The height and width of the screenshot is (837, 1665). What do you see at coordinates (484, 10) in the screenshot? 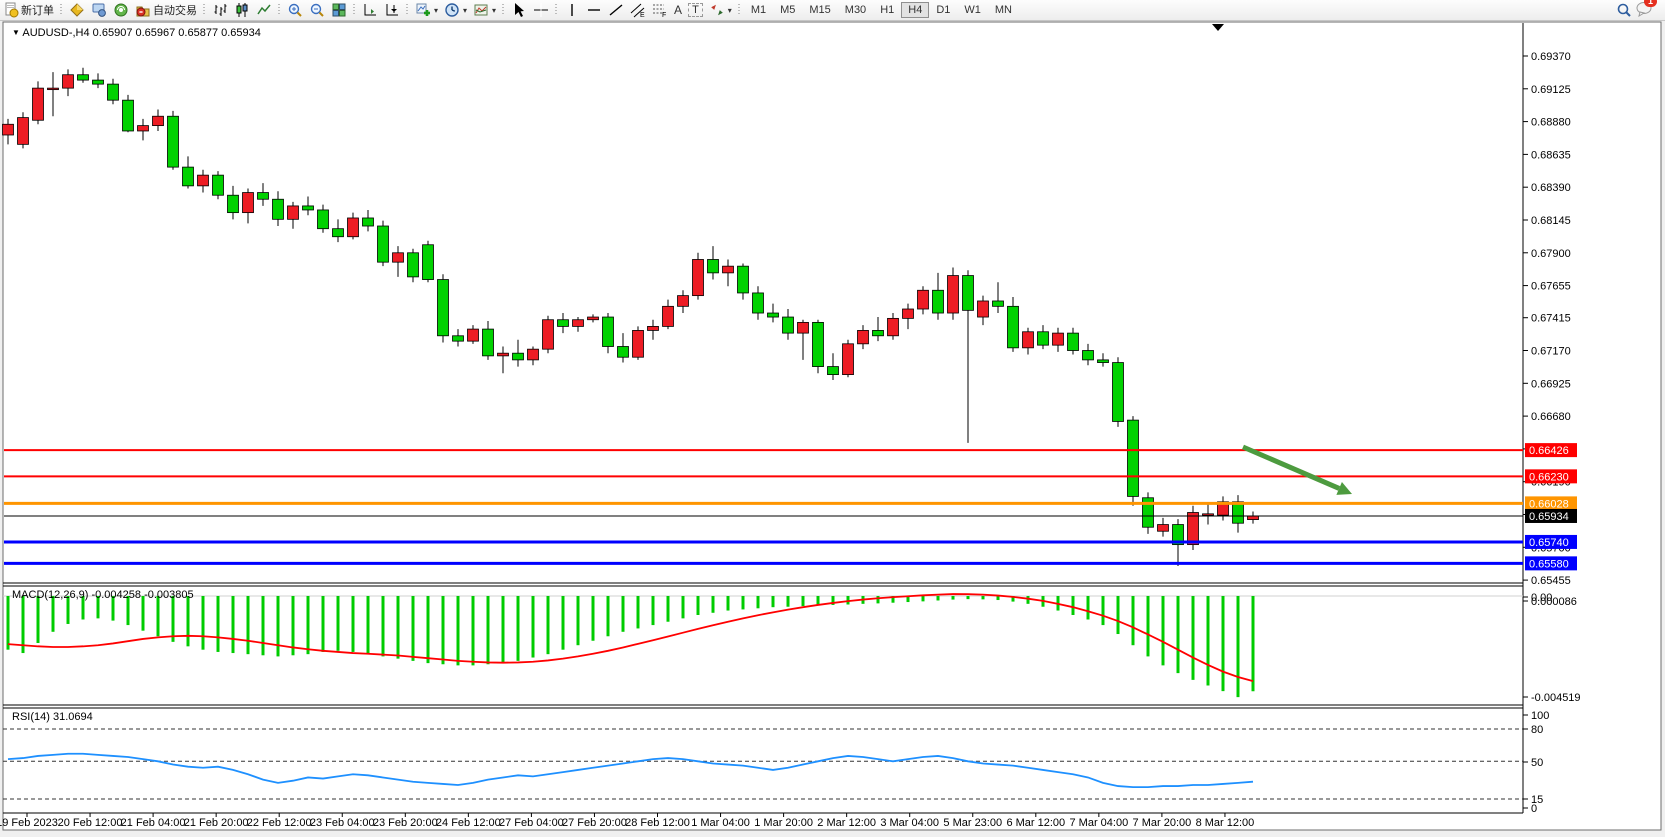
I see `templates-button: ▾` at bounding box center [484, 10].